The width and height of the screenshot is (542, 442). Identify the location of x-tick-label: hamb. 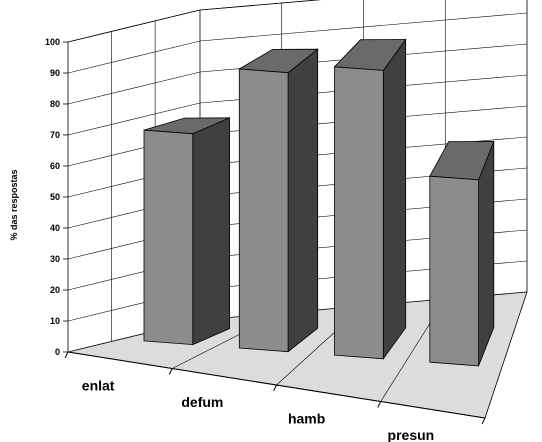
(306, 418).